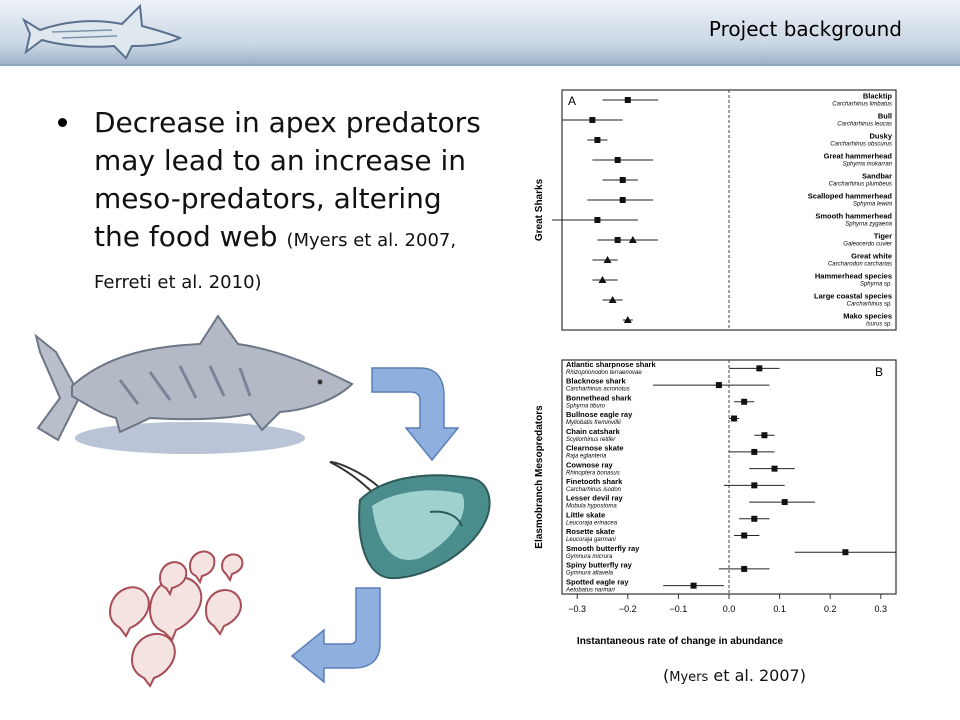  I want to click on species-label: Carcharhinus isodon, so click(594, 490).